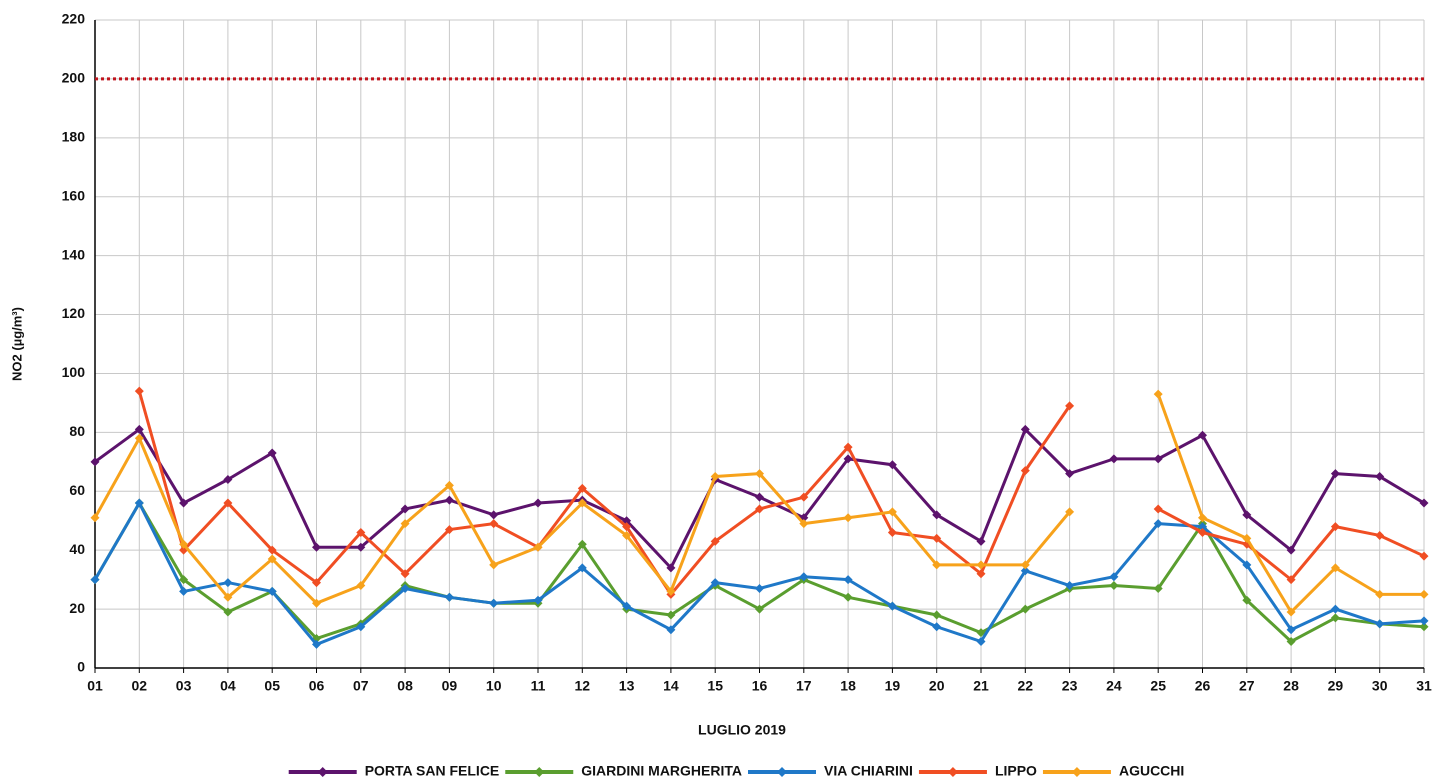  What do you see at coordinates (1151, 771) in the screenshot?
I see `legend-label: AGUCCHI` at bounding box center [1151, 771].